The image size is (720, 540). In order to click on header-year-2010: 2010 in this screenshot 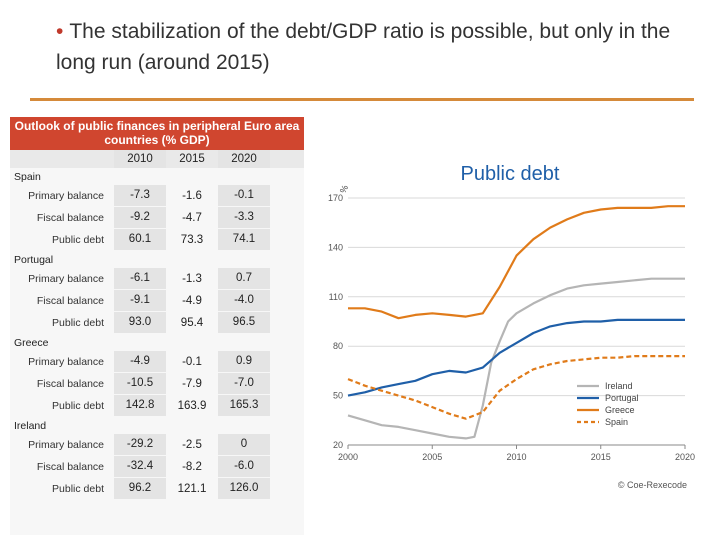, I will do `click(140, 159)`.